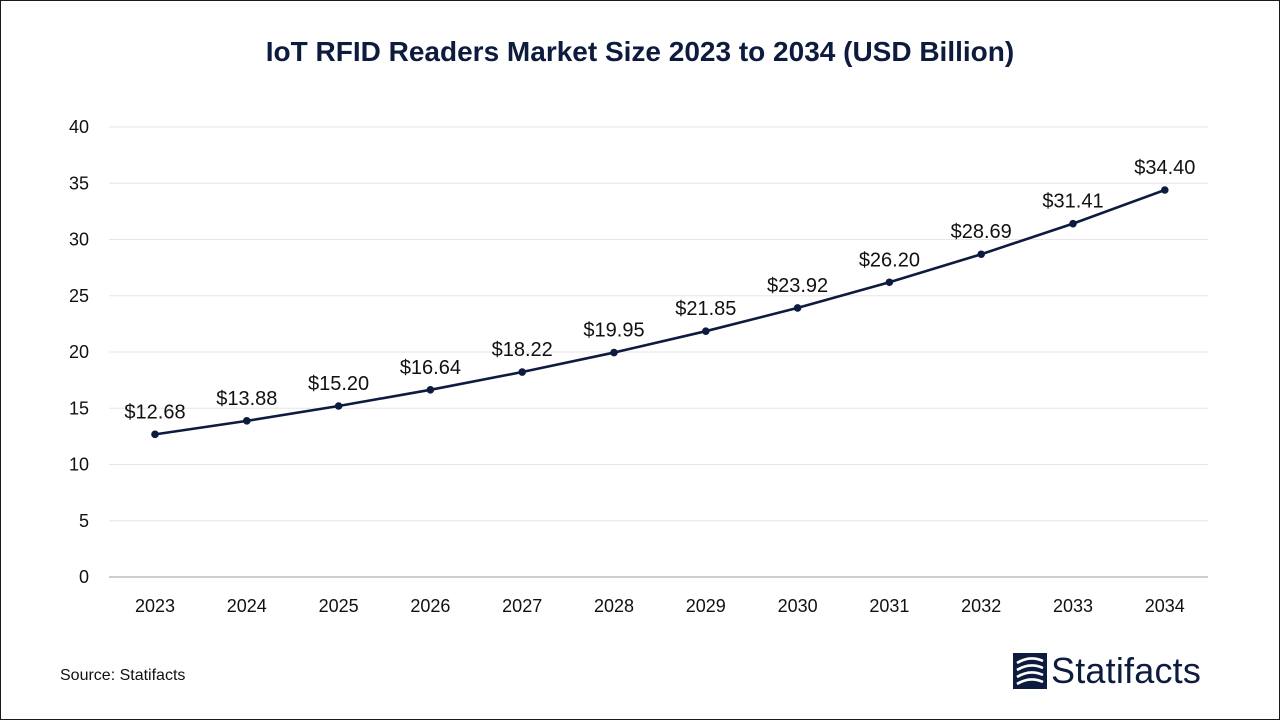  Describe the element at coordinates (613, 331) in the screenshot. I see `data-label: $19.95` at that location.